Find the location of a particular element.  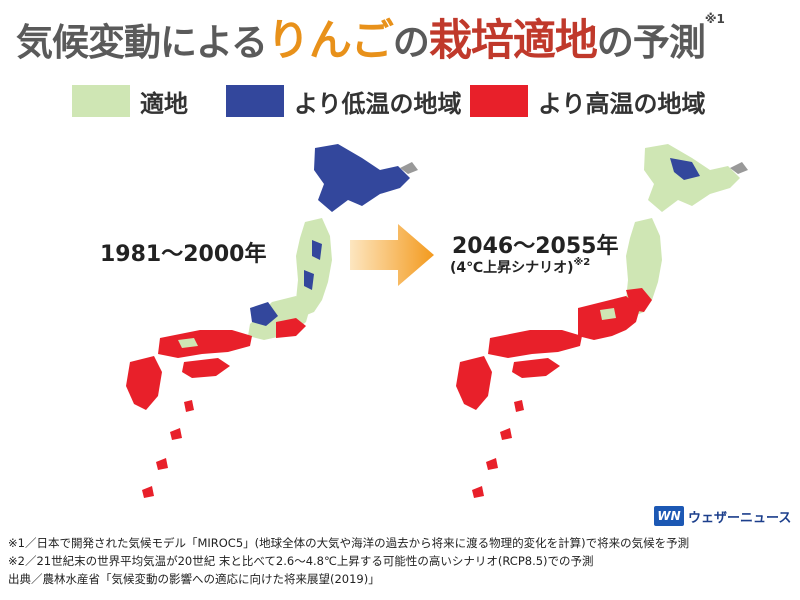

arrow-shape is located at coordinates (392, 255).